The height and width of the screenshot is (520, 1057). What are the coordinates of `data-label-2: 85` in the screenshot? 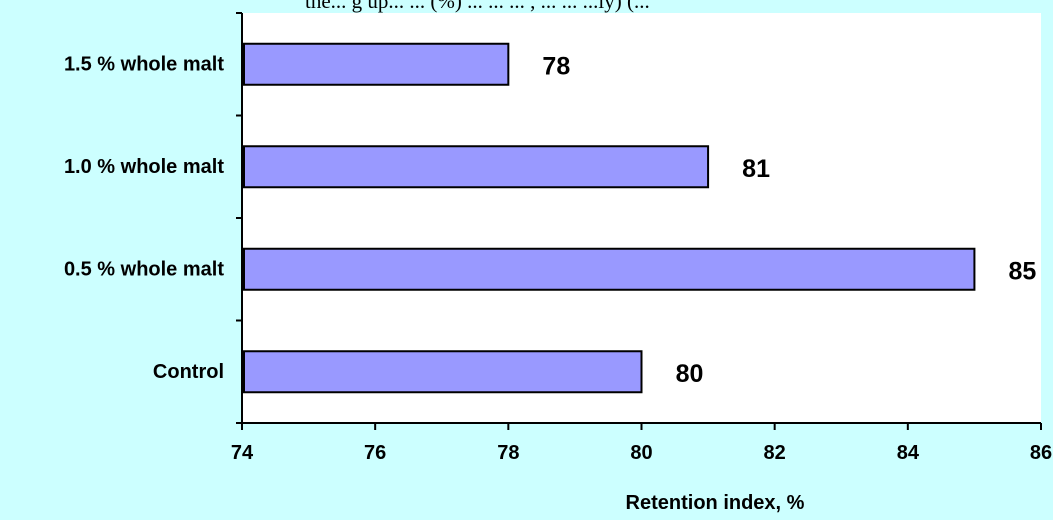 It's located at (1023, 271).